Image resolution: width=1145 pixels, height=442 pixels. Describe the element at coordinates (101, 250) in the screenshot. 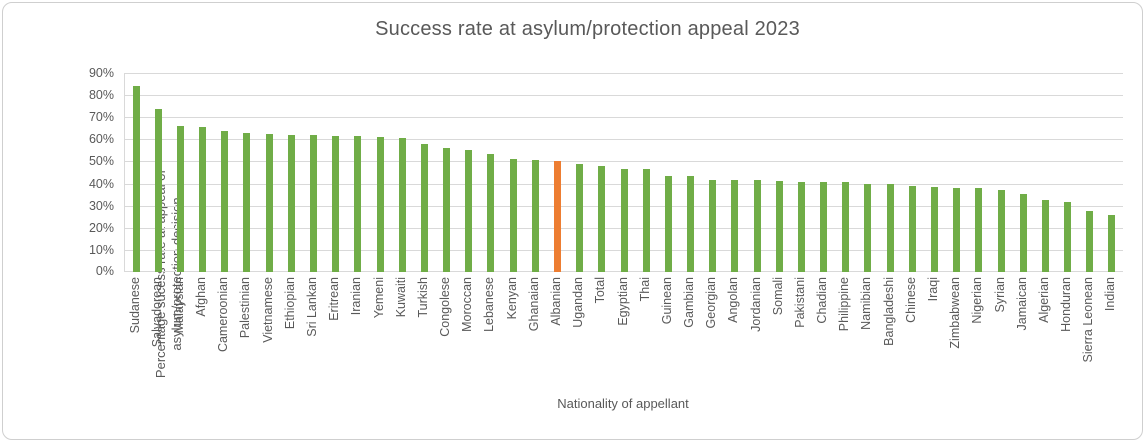

I see `y-axis-tick-label: 10%` at that location.